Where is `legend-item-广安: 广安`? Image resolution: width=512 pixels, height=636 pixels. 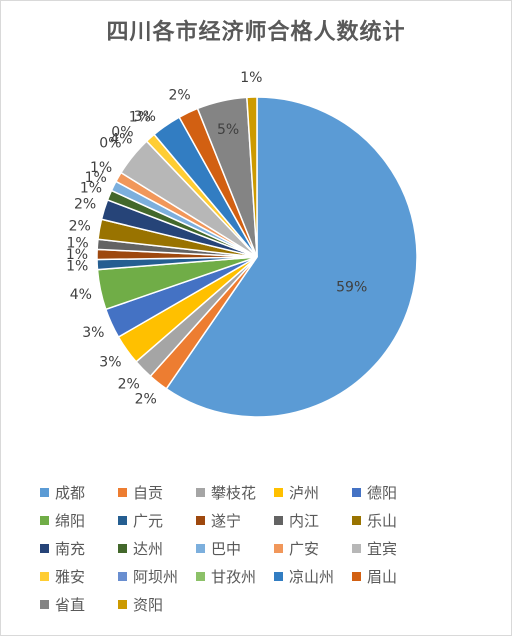 legend-item-广安: 广安 is located at coordinates (313, 548).